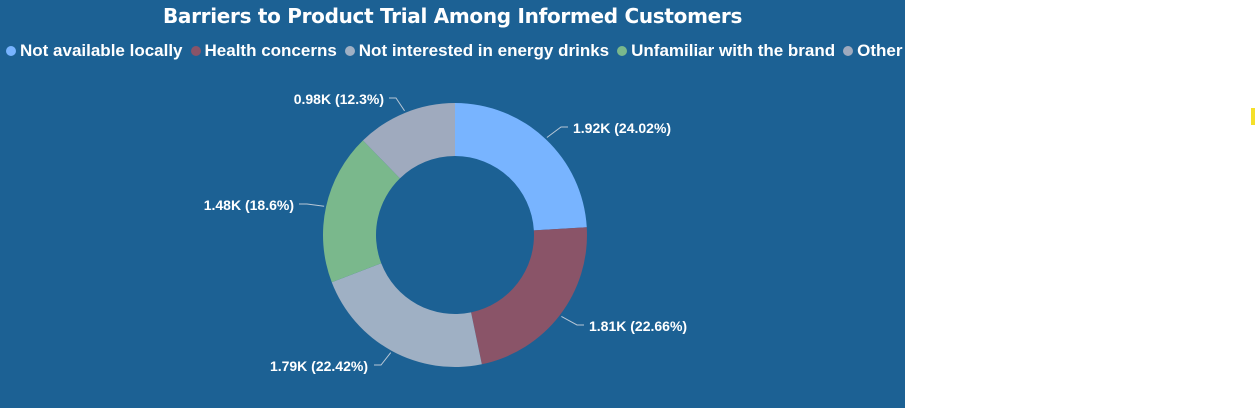 The height and width of the screenshot is (408, 1258). What do you see at coordinates (339, 99) in the screenshot?
I see `data-label: 0.98K (12.3%)` at bounding box center [339, 99].